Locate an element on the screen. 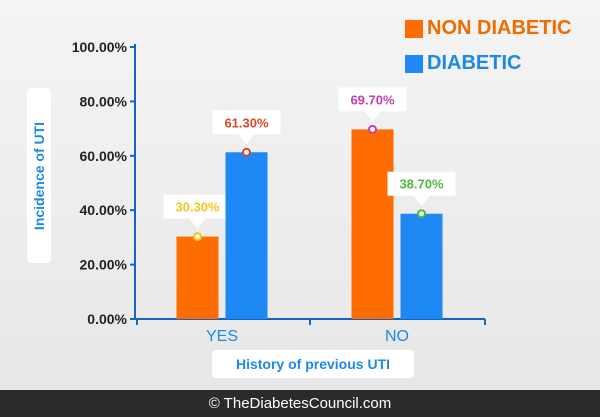 The width and height of the screenshot is (600, 417). bar-yes-diabetic is located at coordinates (246, 235).